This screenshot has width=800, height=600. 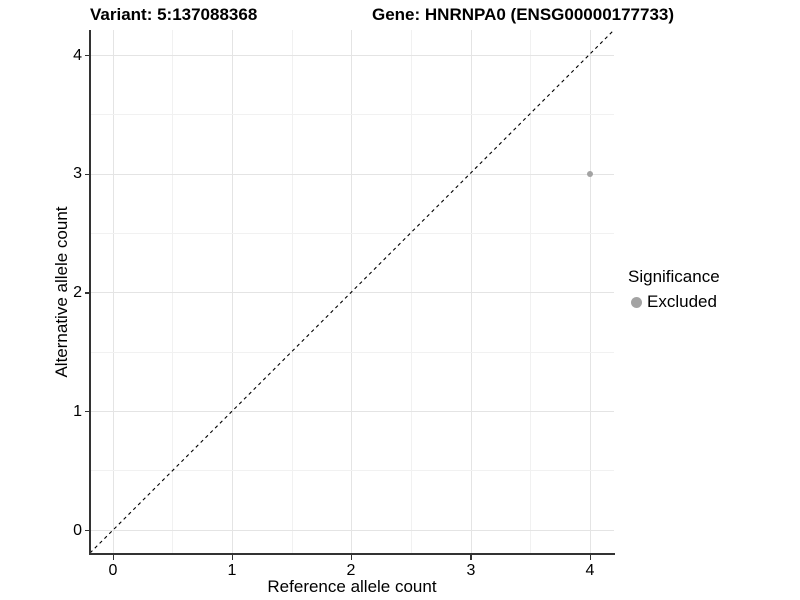 I want to click on data-point-excluded, so click(x=590, y=174).